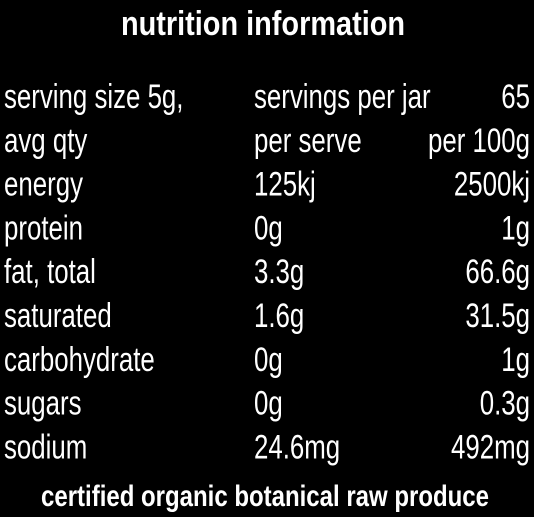  Describe the element at coordinates (43, 403) in the screenshot. I see `cell: sugars` at that location.